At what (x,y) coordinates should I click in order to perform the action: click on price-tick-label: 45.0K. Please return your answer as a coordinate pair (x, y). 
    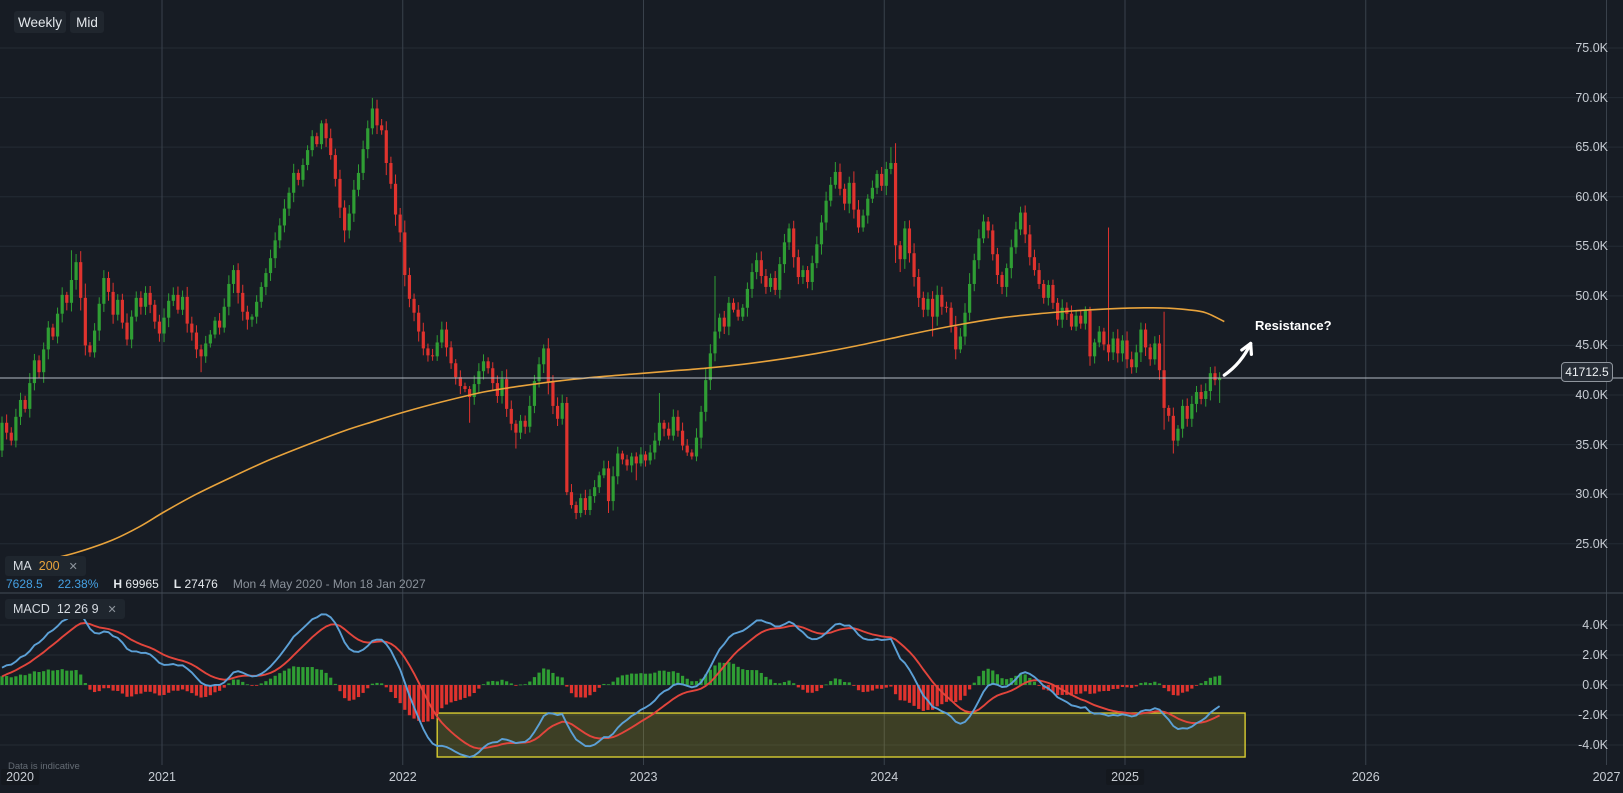
    Looking at the image, I should click on (1591, 345).